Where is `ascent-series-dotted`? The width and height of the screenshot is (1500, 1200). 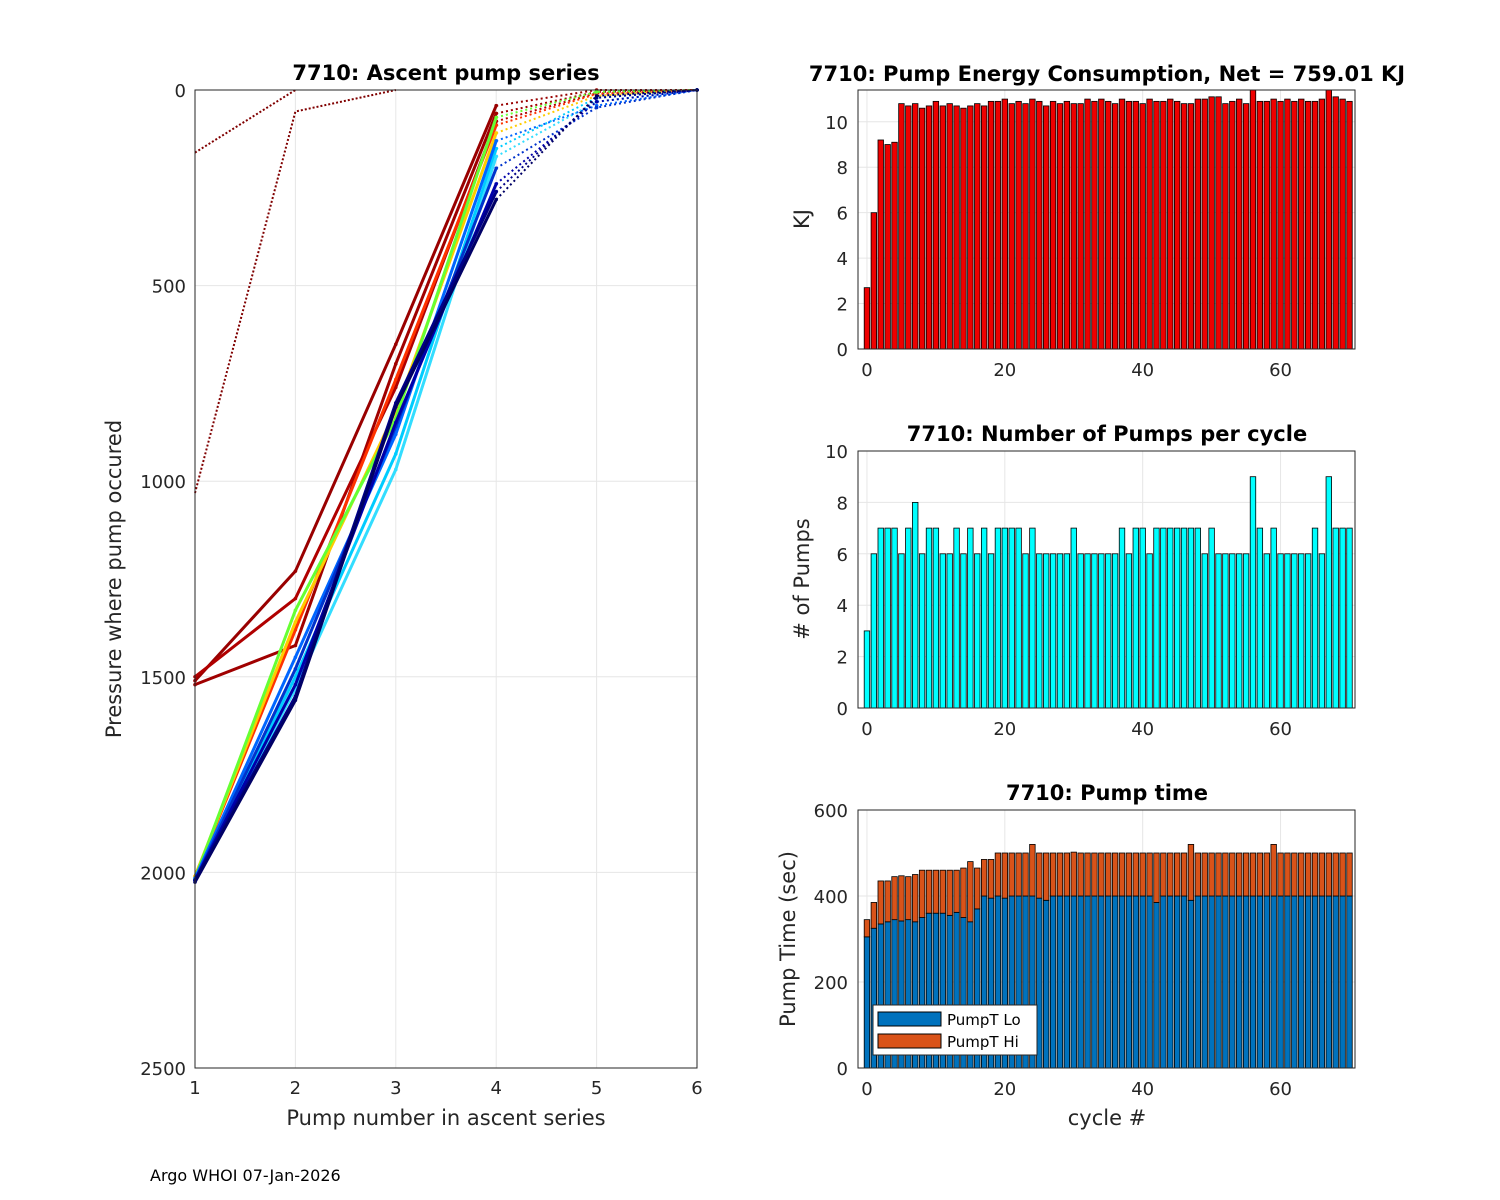
ascent-series-dotted is located at coordinates (596, 111).